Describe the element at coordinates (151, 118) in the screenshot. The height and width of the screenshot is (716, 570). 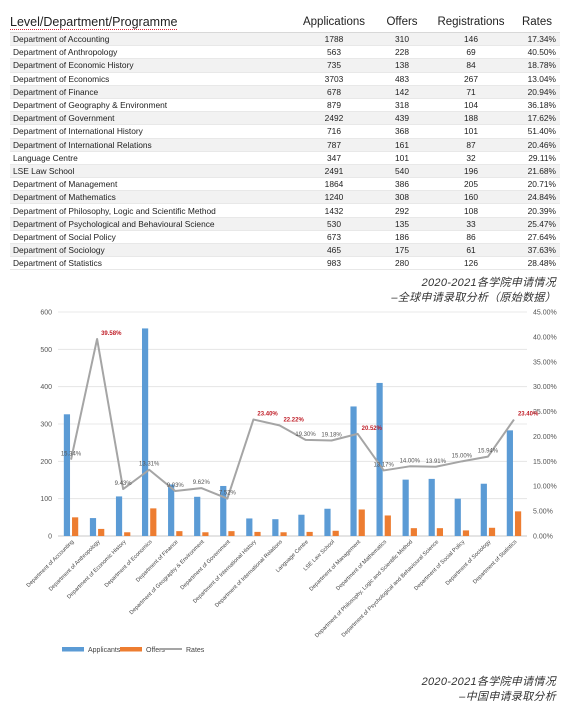
I see `cell-programme: Department of Government` at that location.